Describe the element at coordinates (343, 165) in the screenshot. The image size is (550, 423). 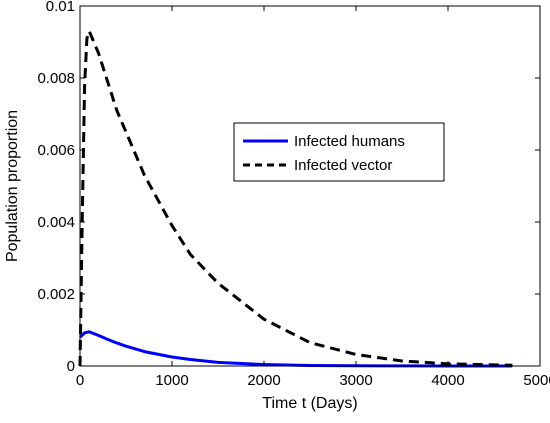
I see `legend-label-infected-vector: Infected vector` at that location.